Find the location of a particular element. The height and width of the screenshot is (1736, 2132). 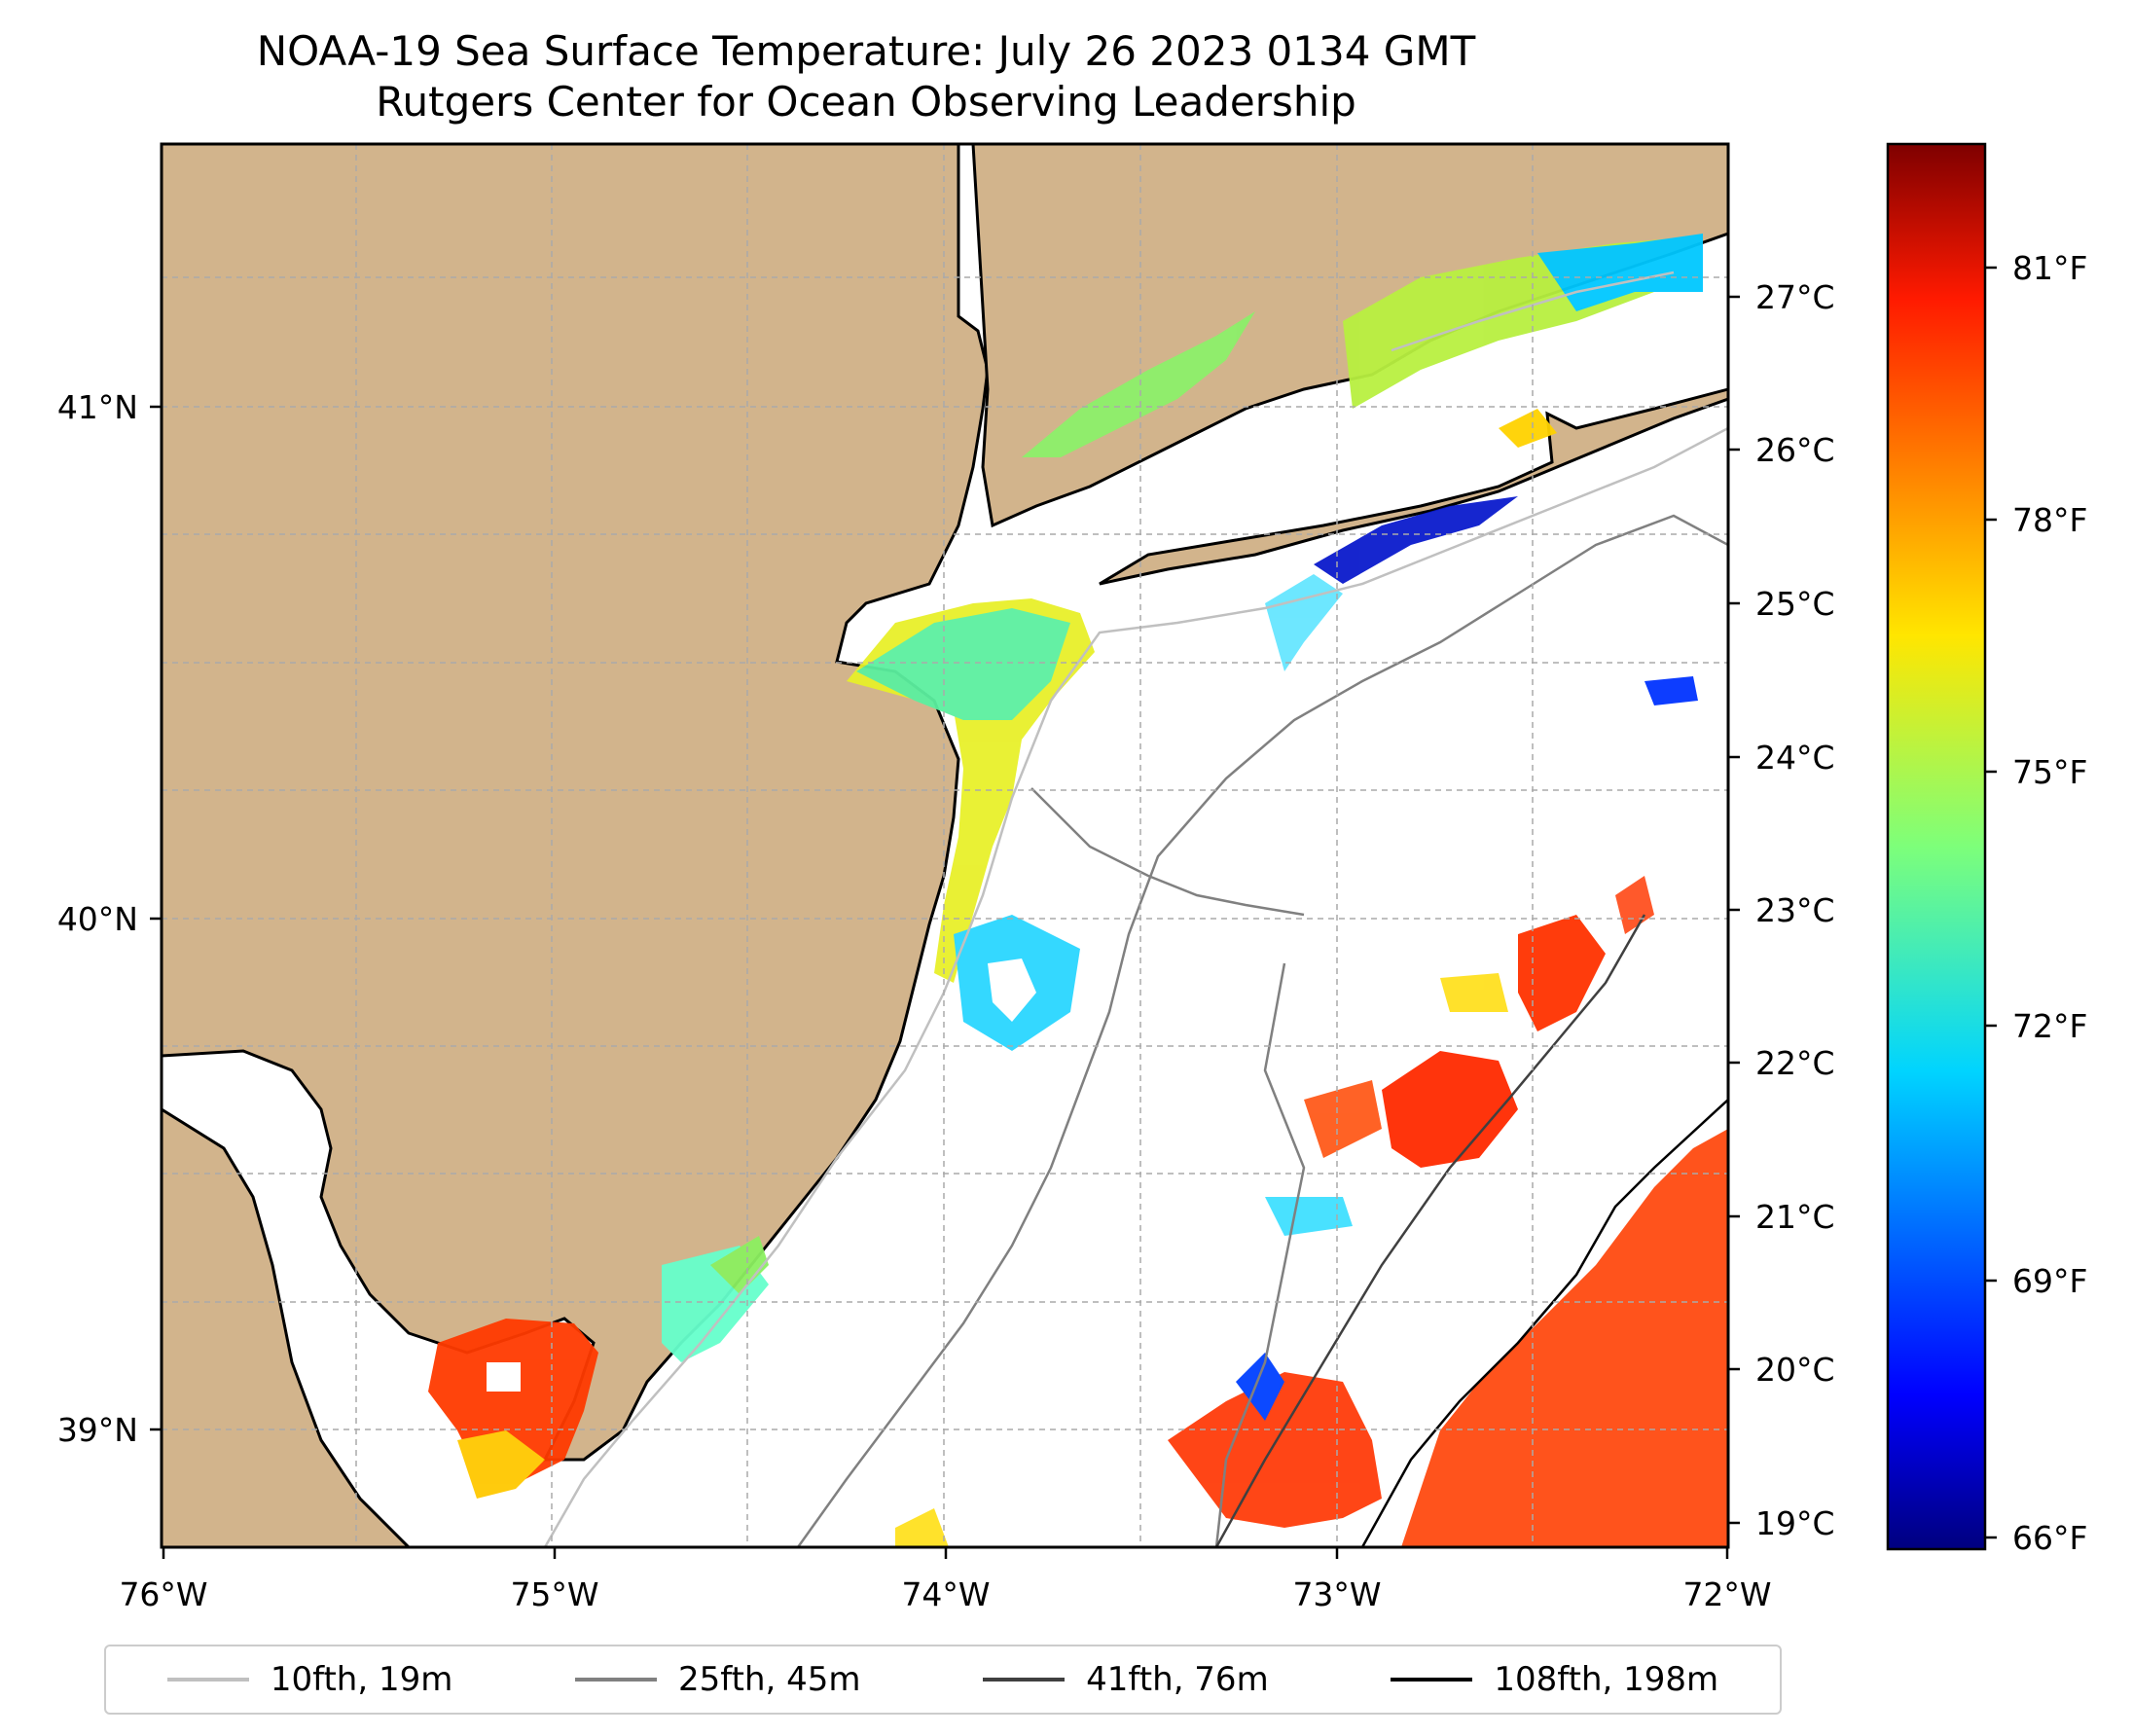

legend-label: 10fth, 19m is located at coordinates (362, 1680).